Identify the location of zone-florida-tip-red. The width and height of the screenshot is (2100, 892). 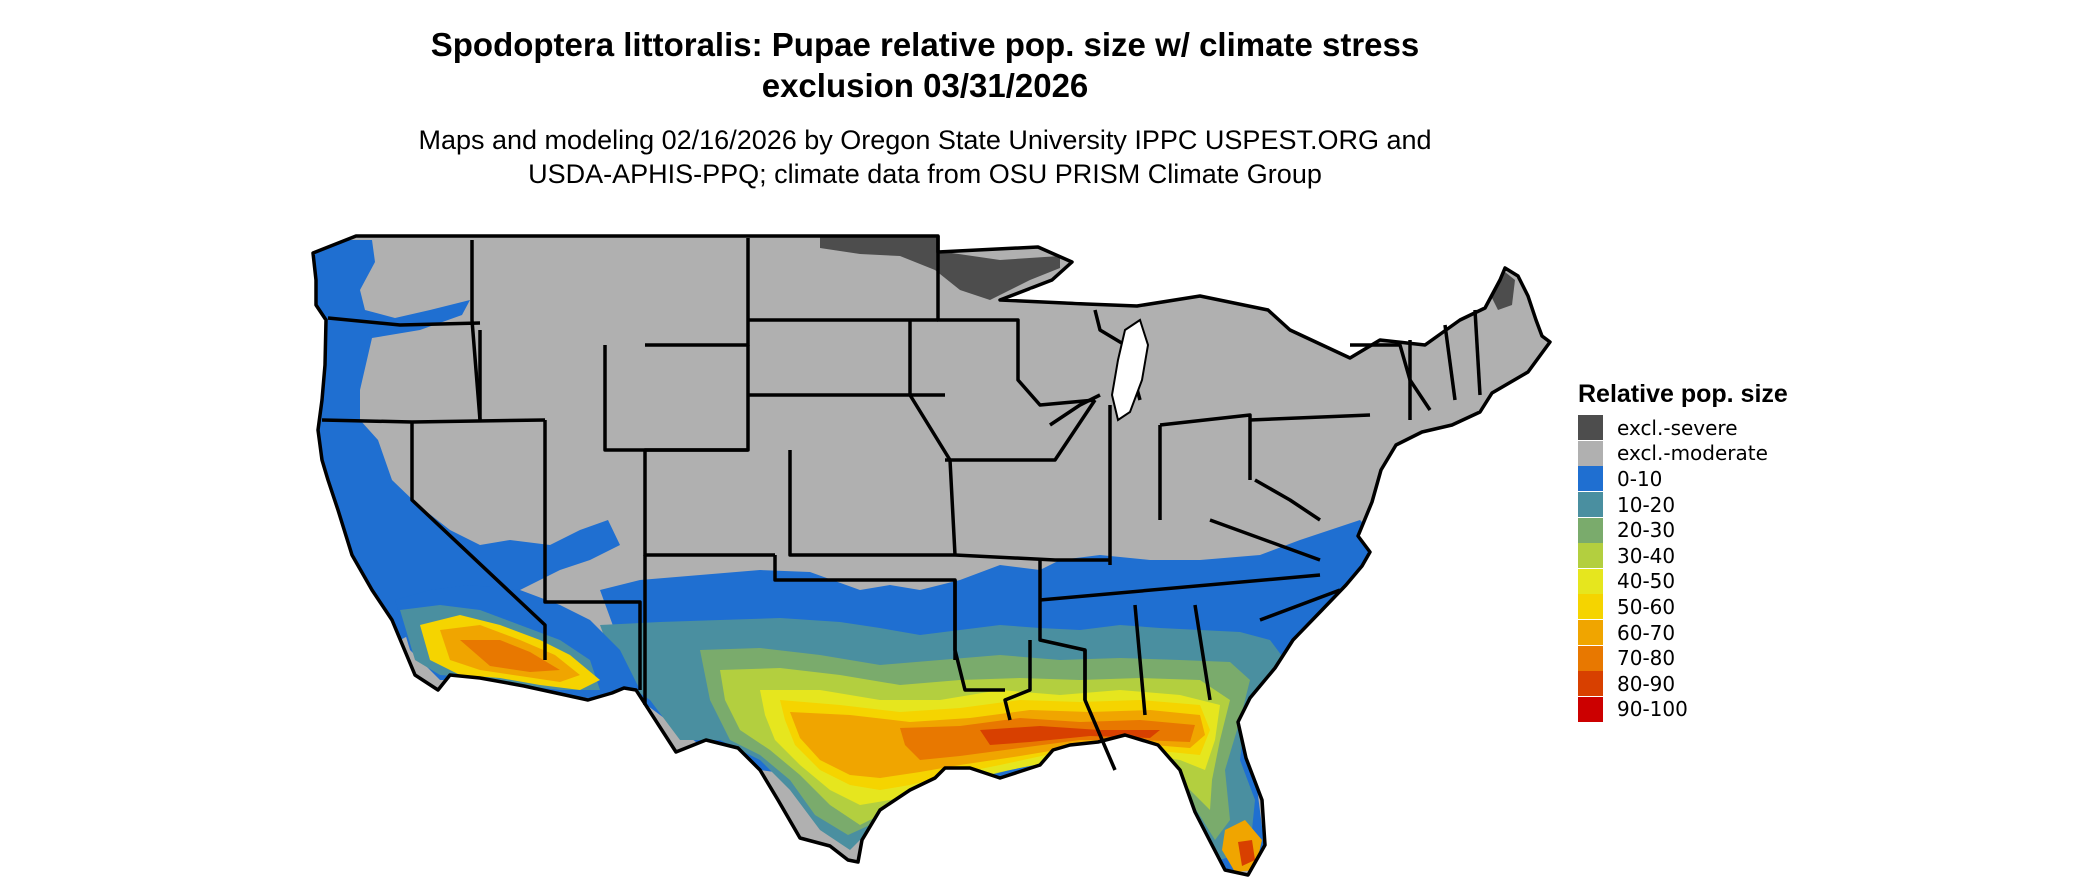
(1246, 853).